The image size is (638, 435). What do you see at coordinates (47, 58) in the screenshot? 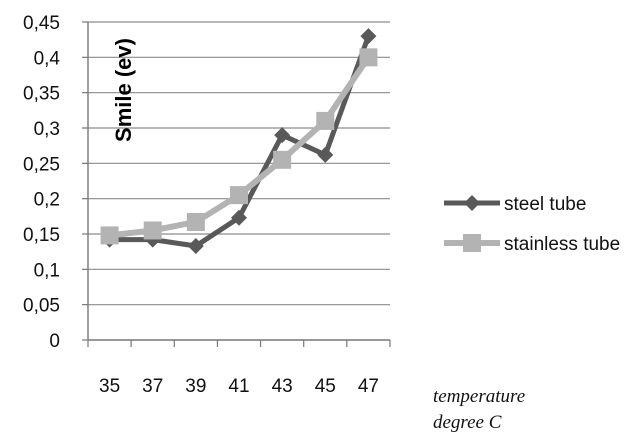
I see `y-tick-label: 0,4` at bounding box center [47, 58].